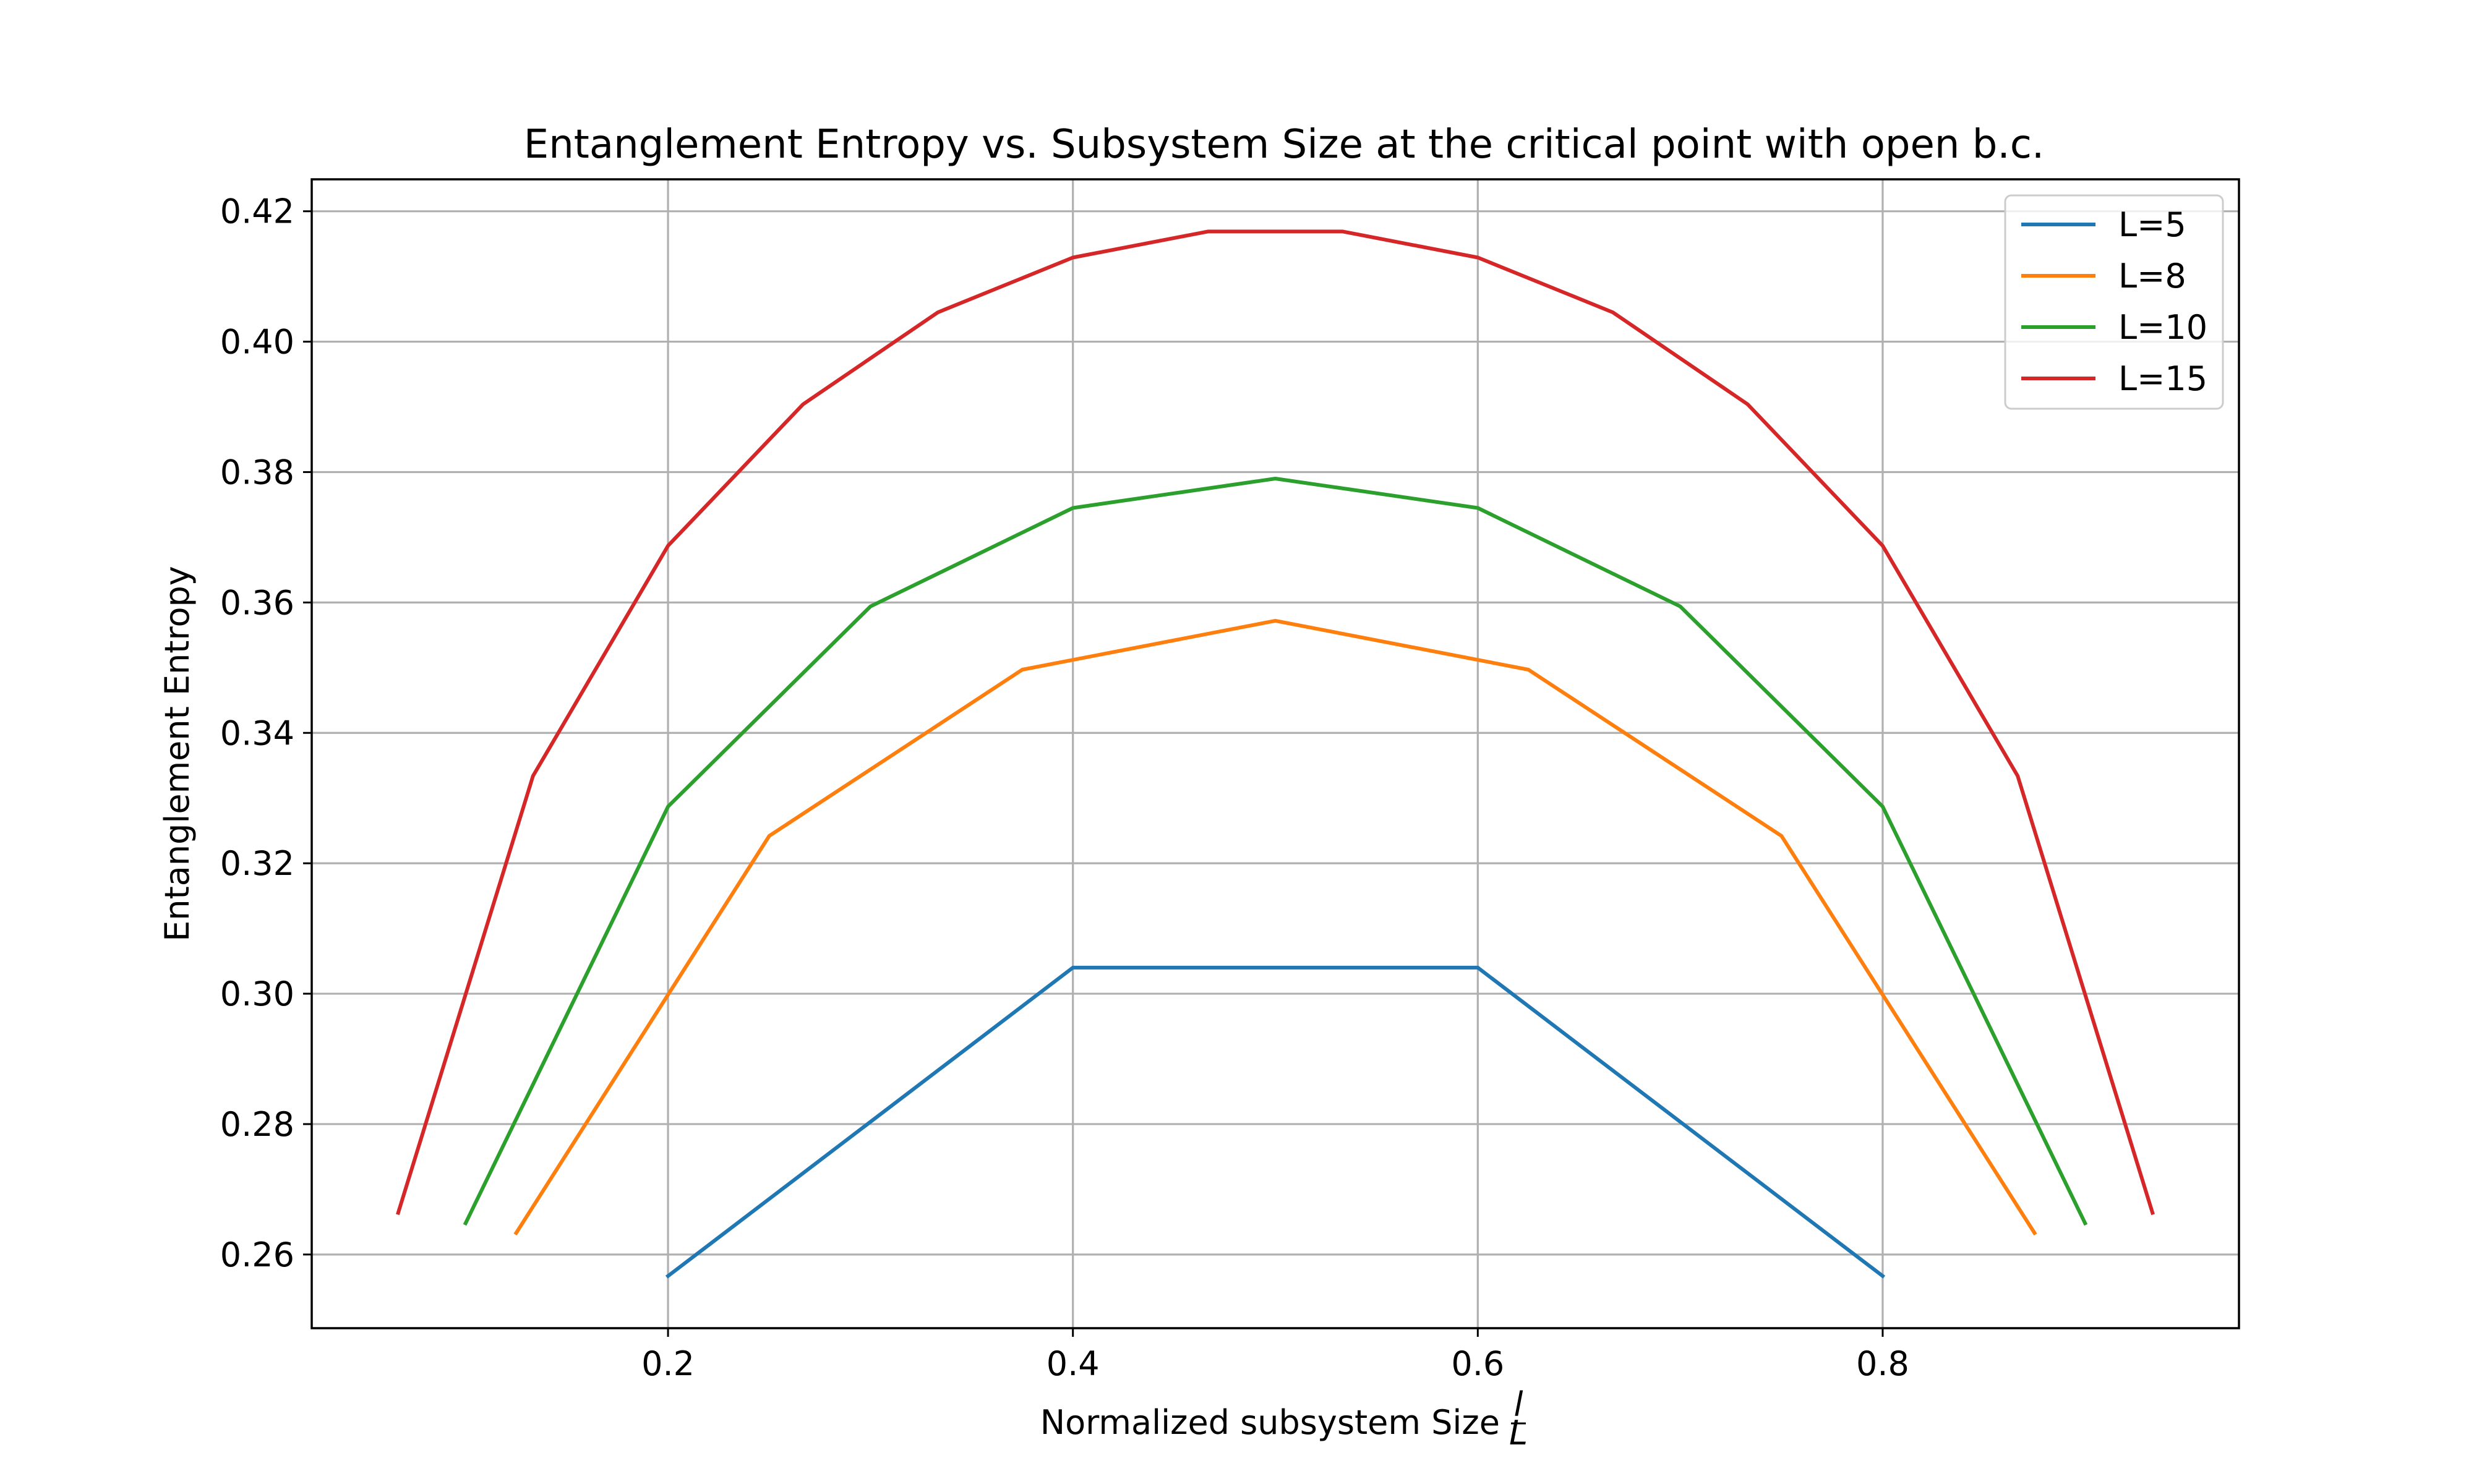 The width and height of the screenshot is (2474, 1484). I want to click on y-axis-ticks: 0.26 0.28 0.30 0.32 0.34 0.36 0.38 0.40 0.42, so click(266, 733).